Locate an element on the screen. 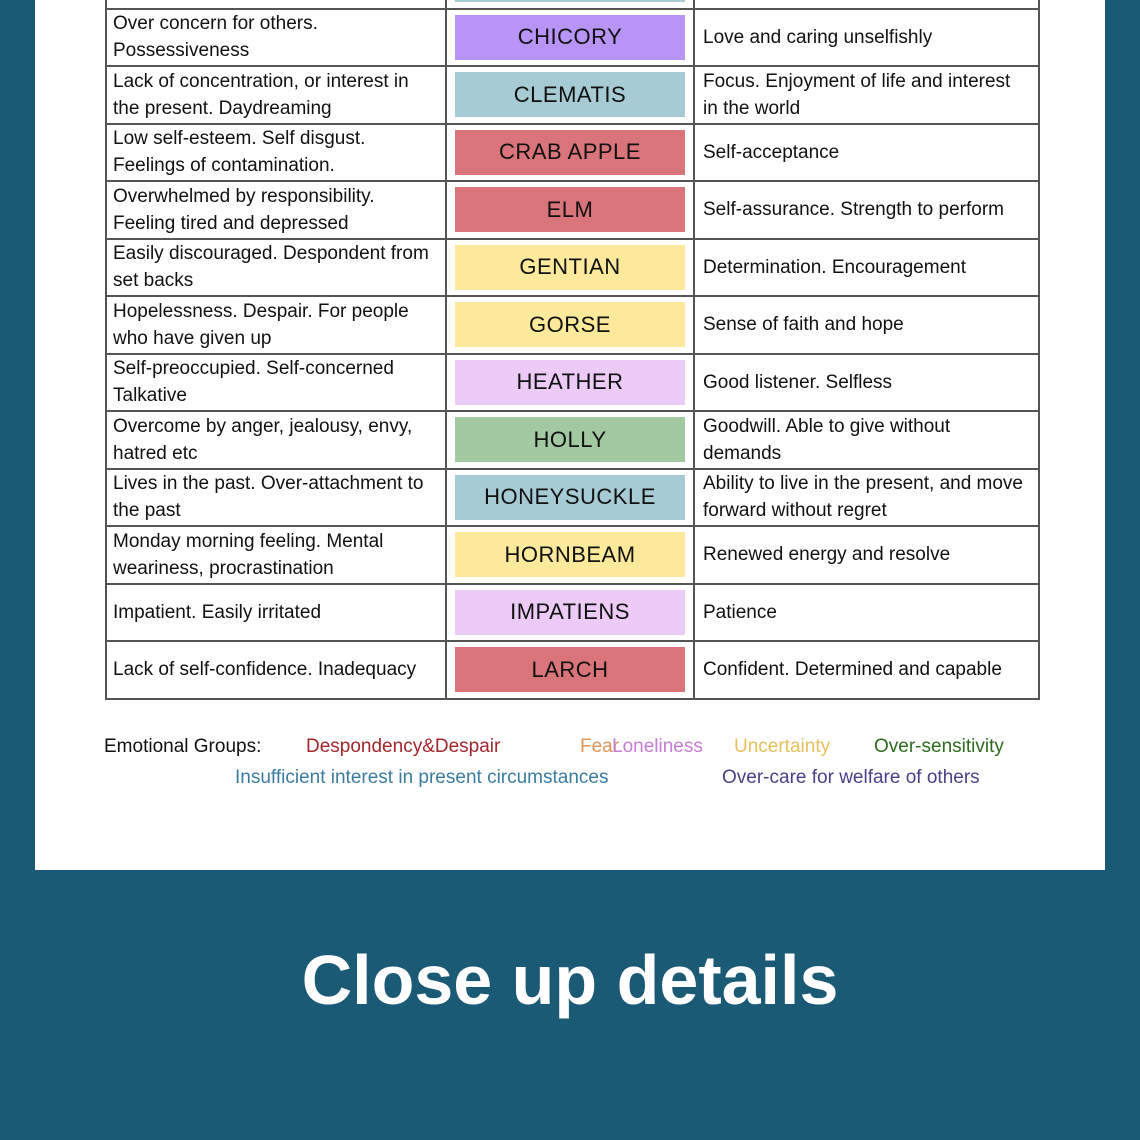  legend-item: Over-sensitivity is located at coordinates (939, 746).